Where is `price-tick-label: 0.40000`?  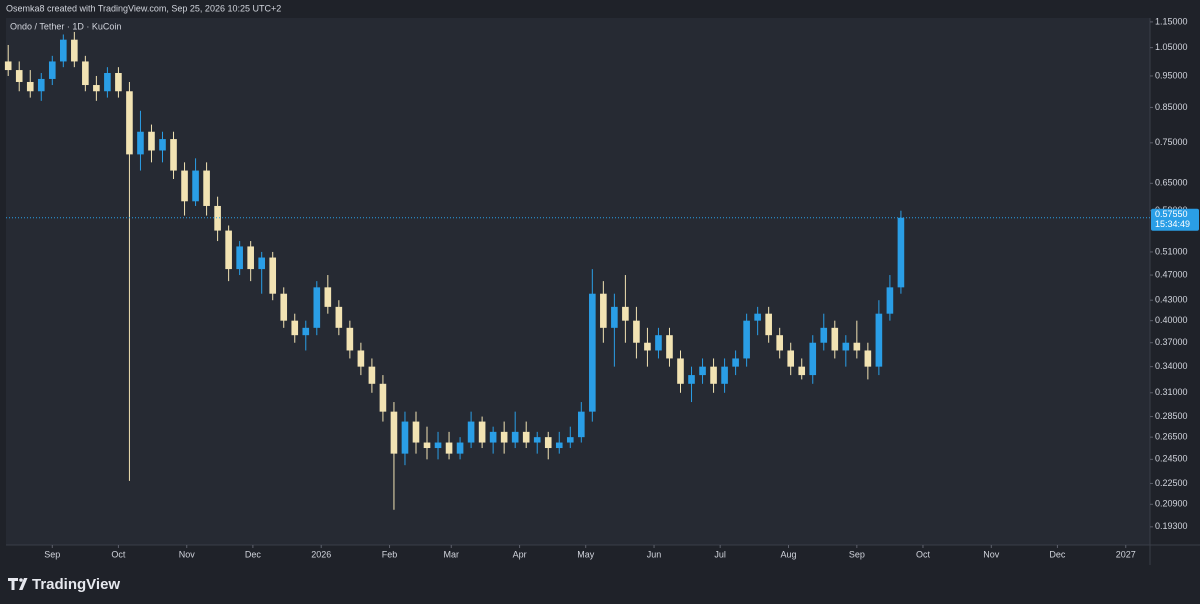 price-tick-label: 0.40000 is located at coordinates (1171, 320).